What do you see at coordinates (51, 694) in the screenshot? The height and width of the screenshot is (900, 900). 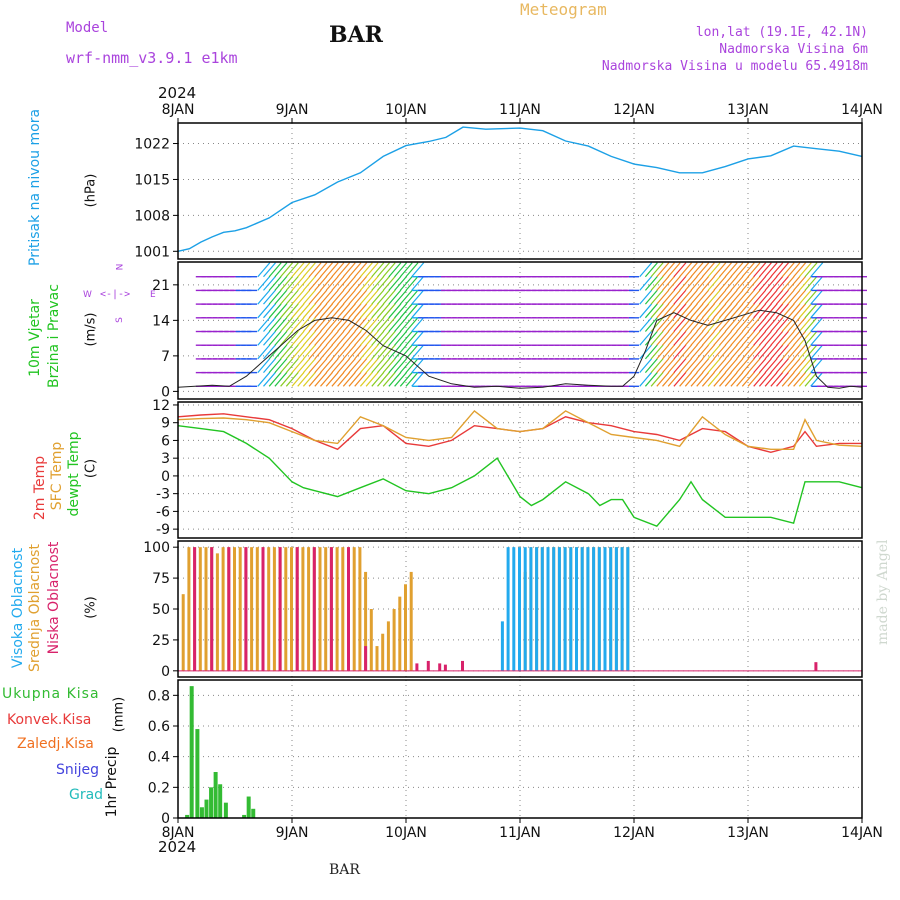 I see `legend-total-rain: Ukupna Kisa` at bounding box center [51, 694].